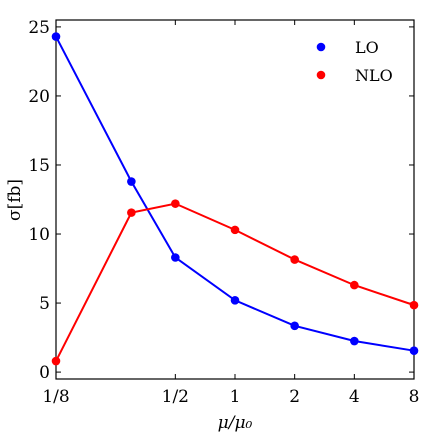 This screenshot has width=436, height=436. What do you see at coordinates (354, 397) in the screenshot?
I see `x-tick-label: 4` at bounding box center [354, 397].